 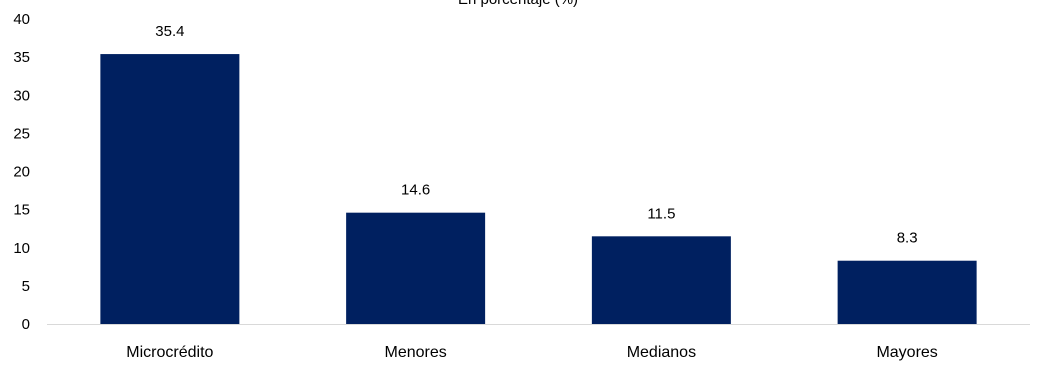 What do you see at coordinates (169, 31) in the screenshot?
I see `value-label-0: 35.4` at bounding box center [169, 31].